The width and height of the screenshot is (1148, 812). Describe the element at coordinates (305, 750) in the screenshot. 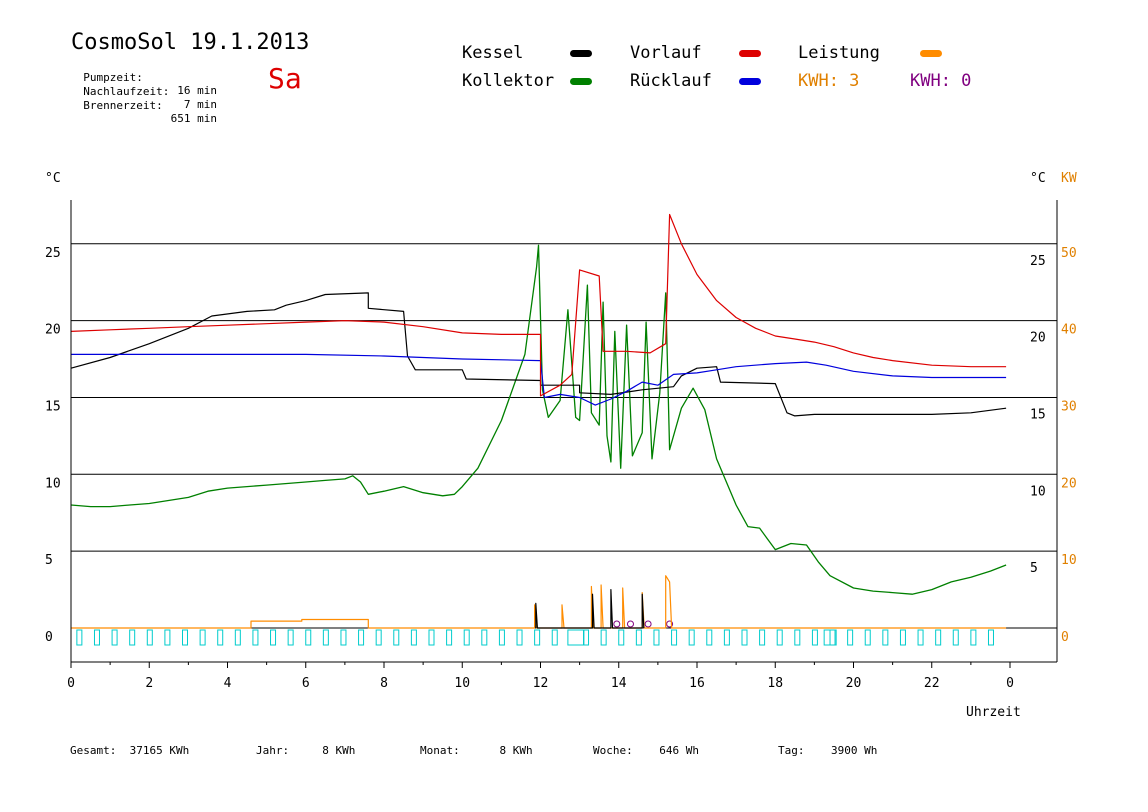

I see `footer-jahr: Jahr: 8 KWh` at that location.